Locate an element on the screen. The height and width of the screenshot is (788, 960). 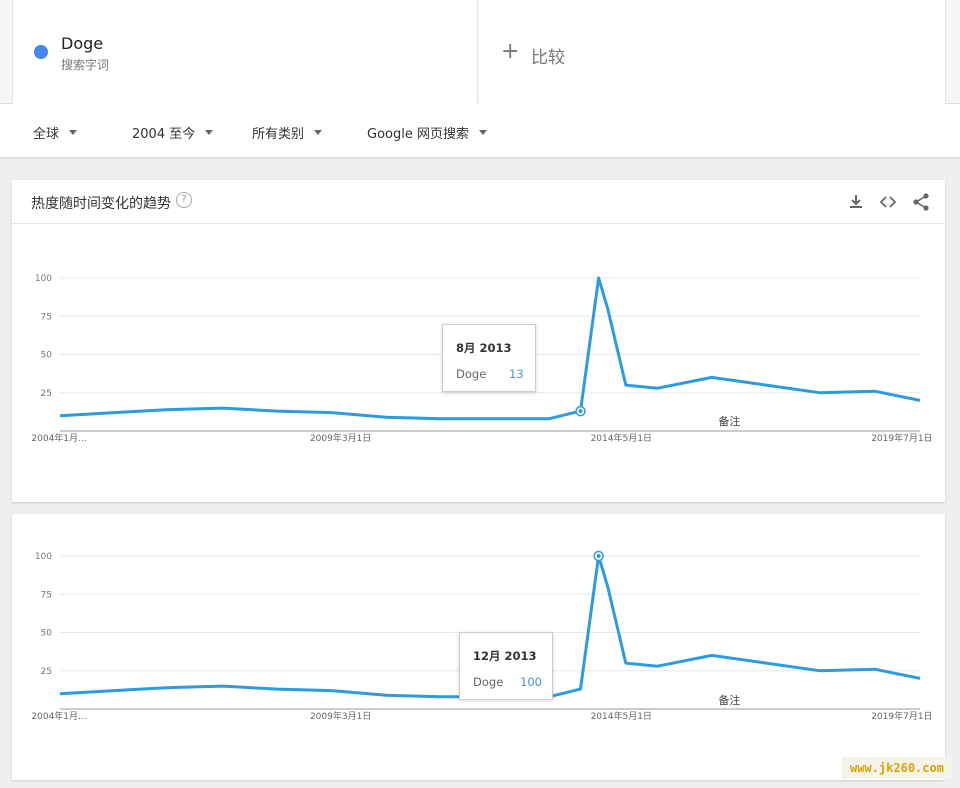
compare-label: 比较 is located at coordinates (548, 58).